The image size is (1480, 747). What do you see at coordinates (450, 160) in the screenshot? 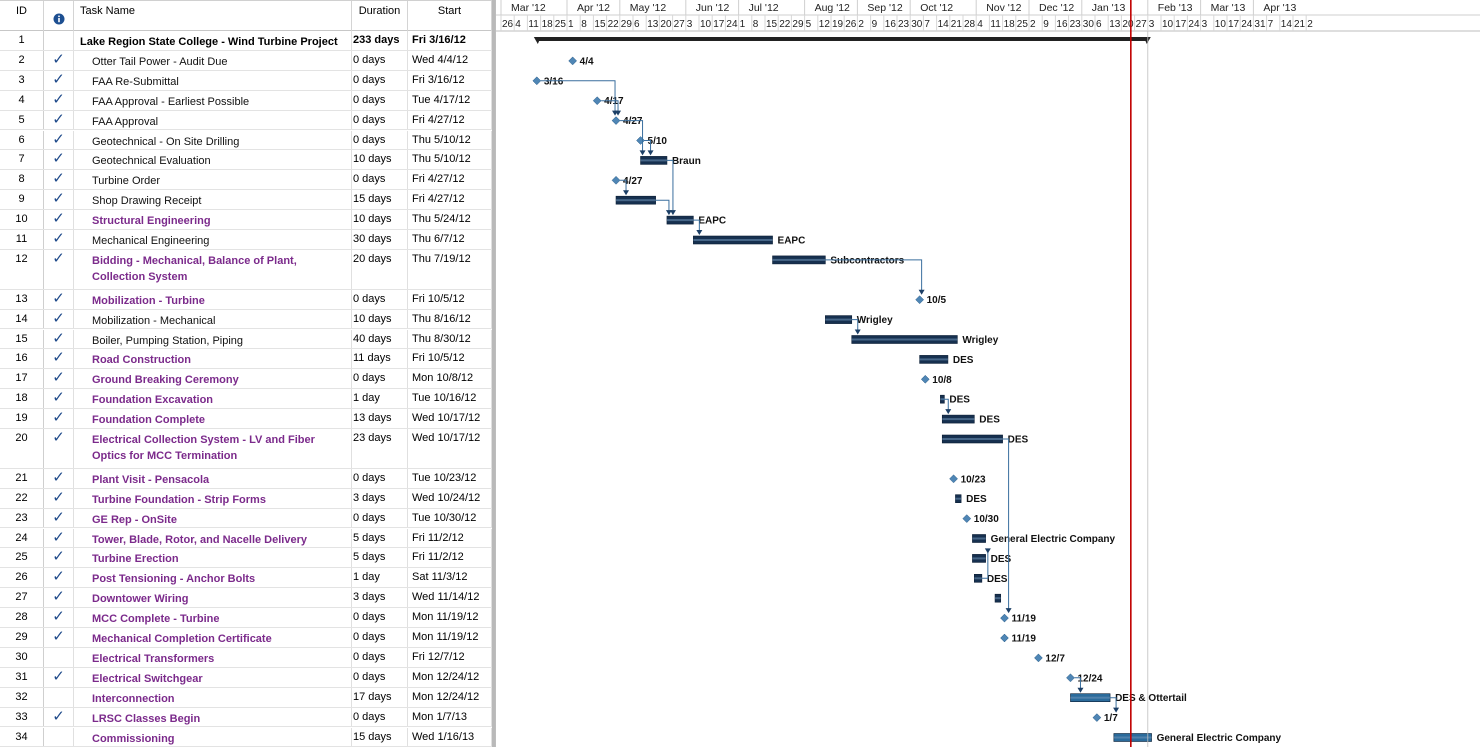
I see `task-start: Thu 5/10/12` at bounding box center [450, 160].